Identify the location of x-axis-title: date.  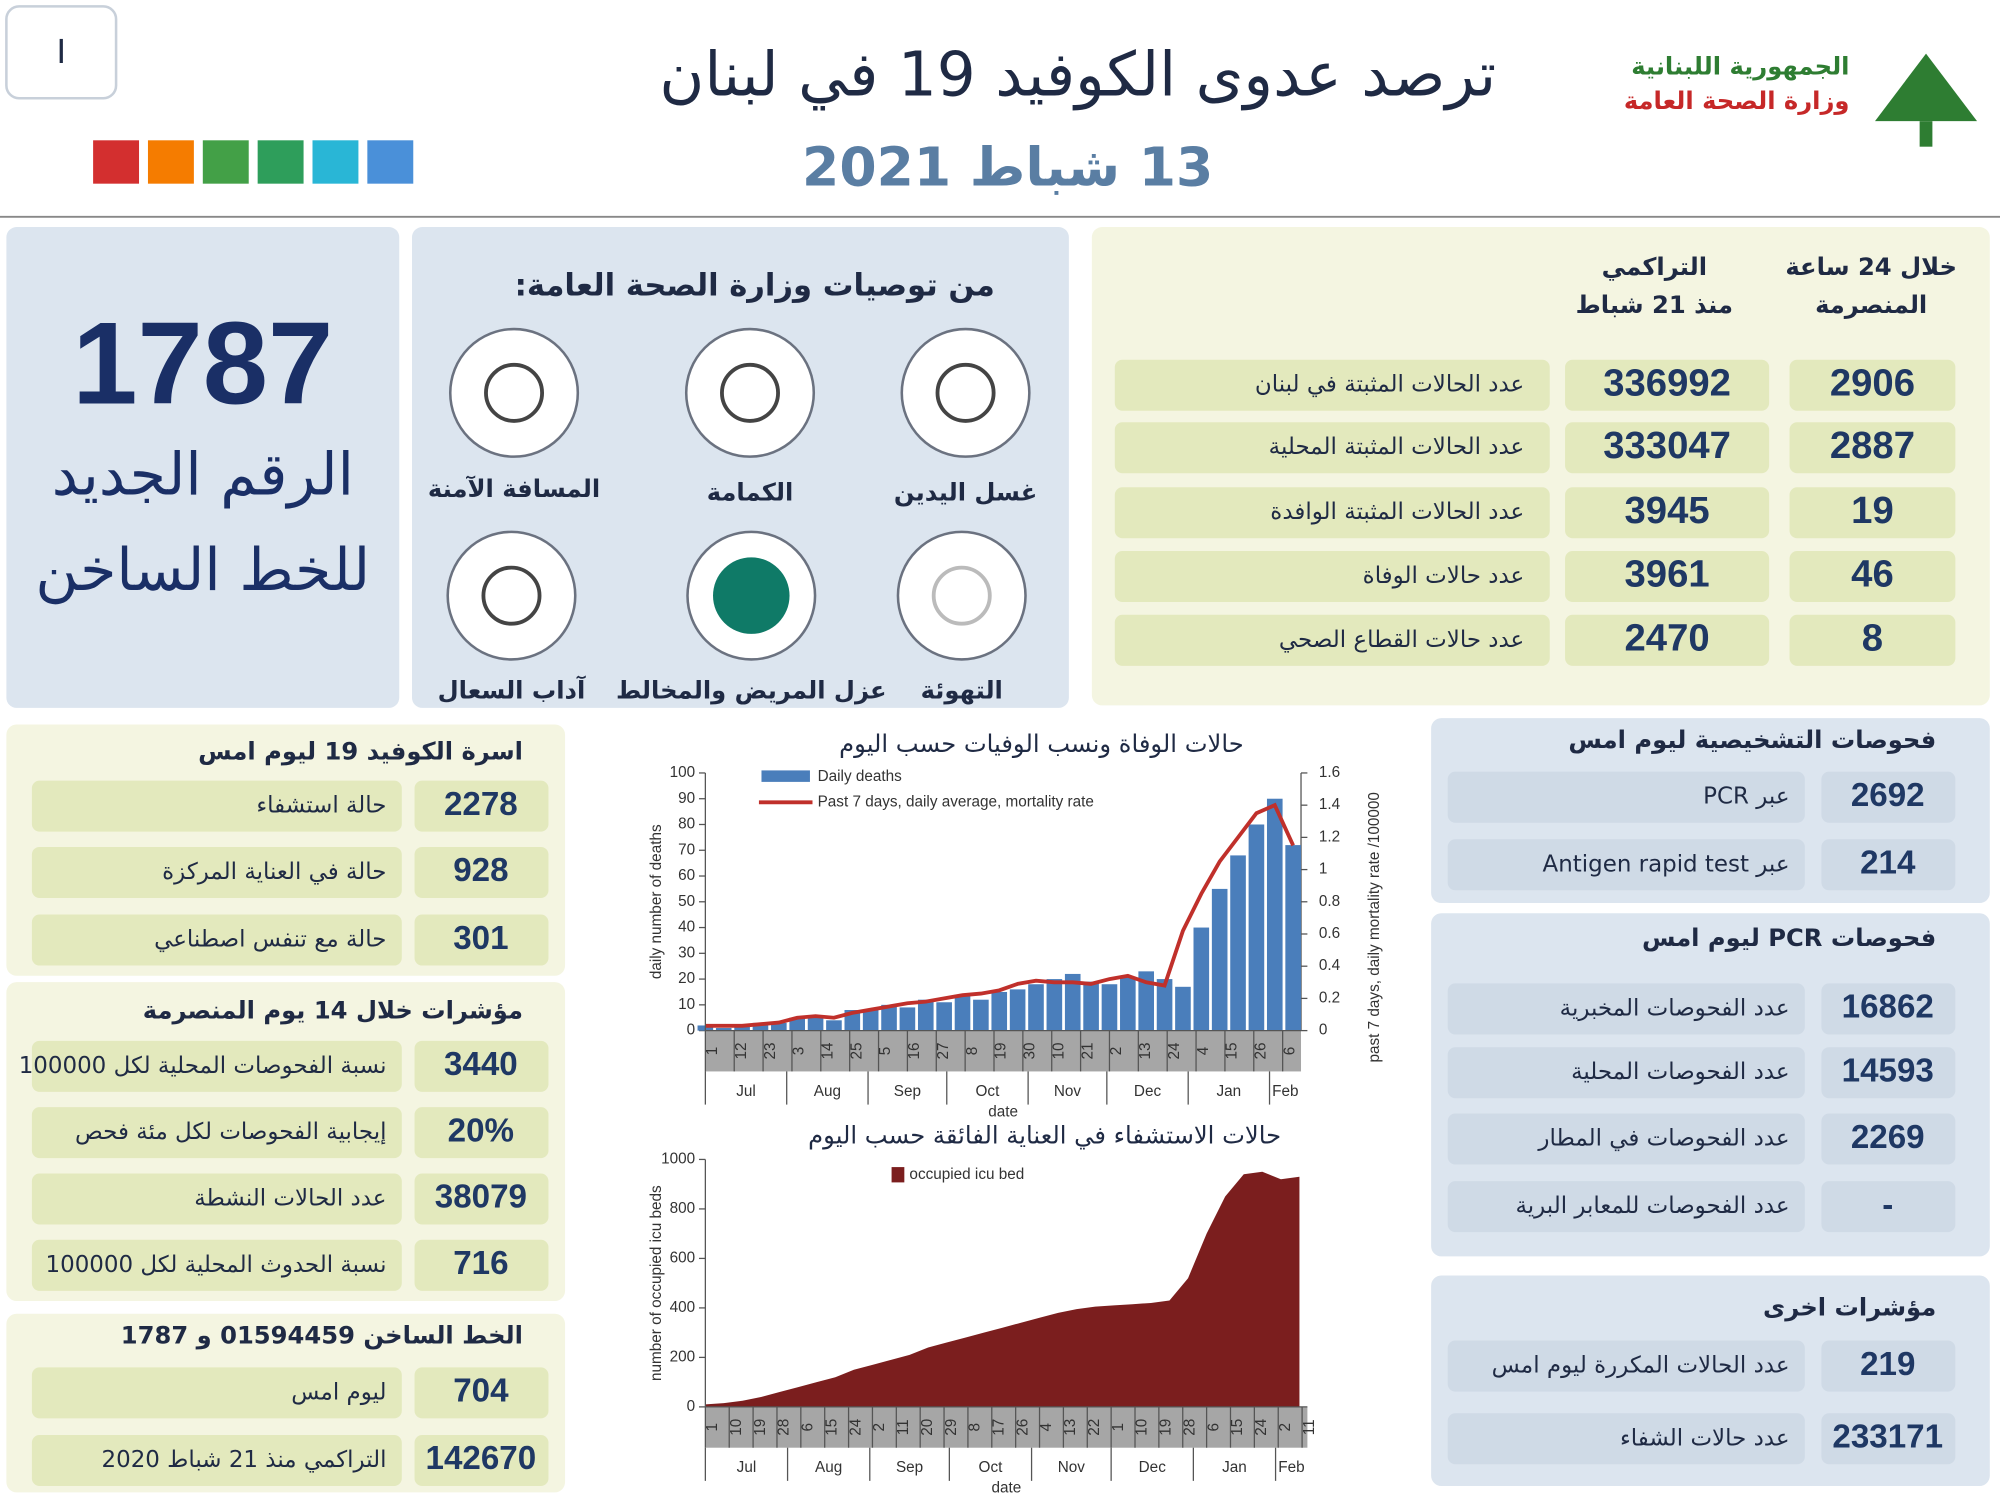
(1003, 1111).